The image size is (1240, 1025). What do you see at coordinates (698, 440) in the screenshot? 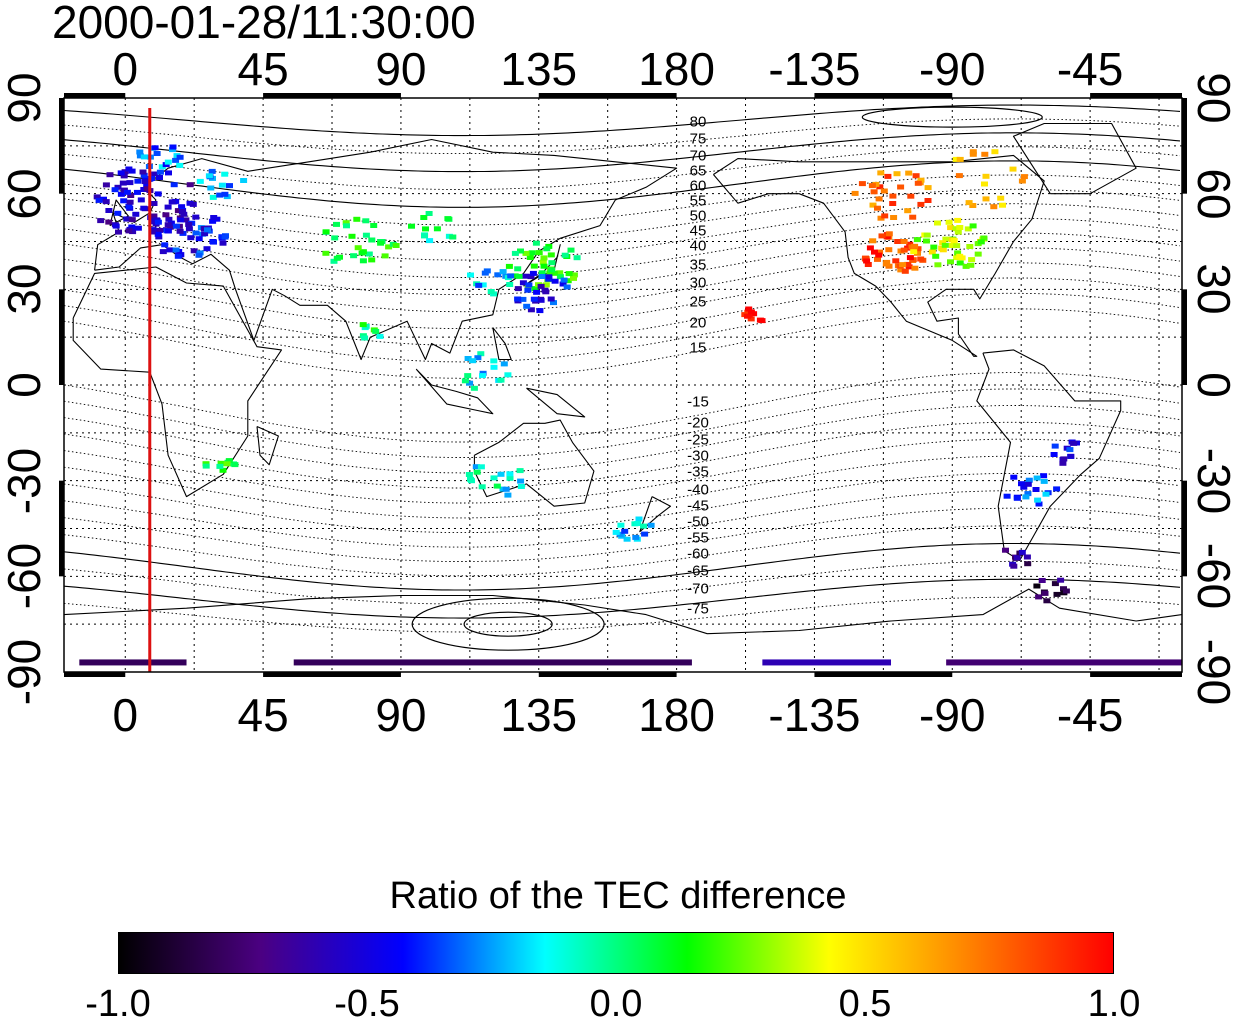
I see `contour-label: -25` at bounding box center [698, 440].